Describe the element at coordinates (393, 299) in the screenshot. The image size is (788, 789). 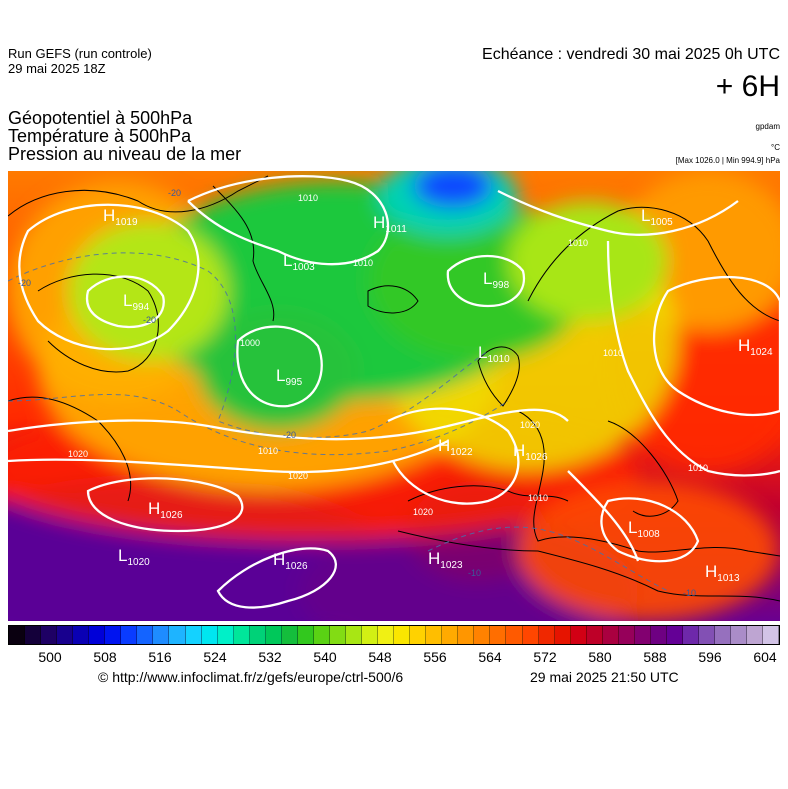
I see `coast-iceland` at that location.